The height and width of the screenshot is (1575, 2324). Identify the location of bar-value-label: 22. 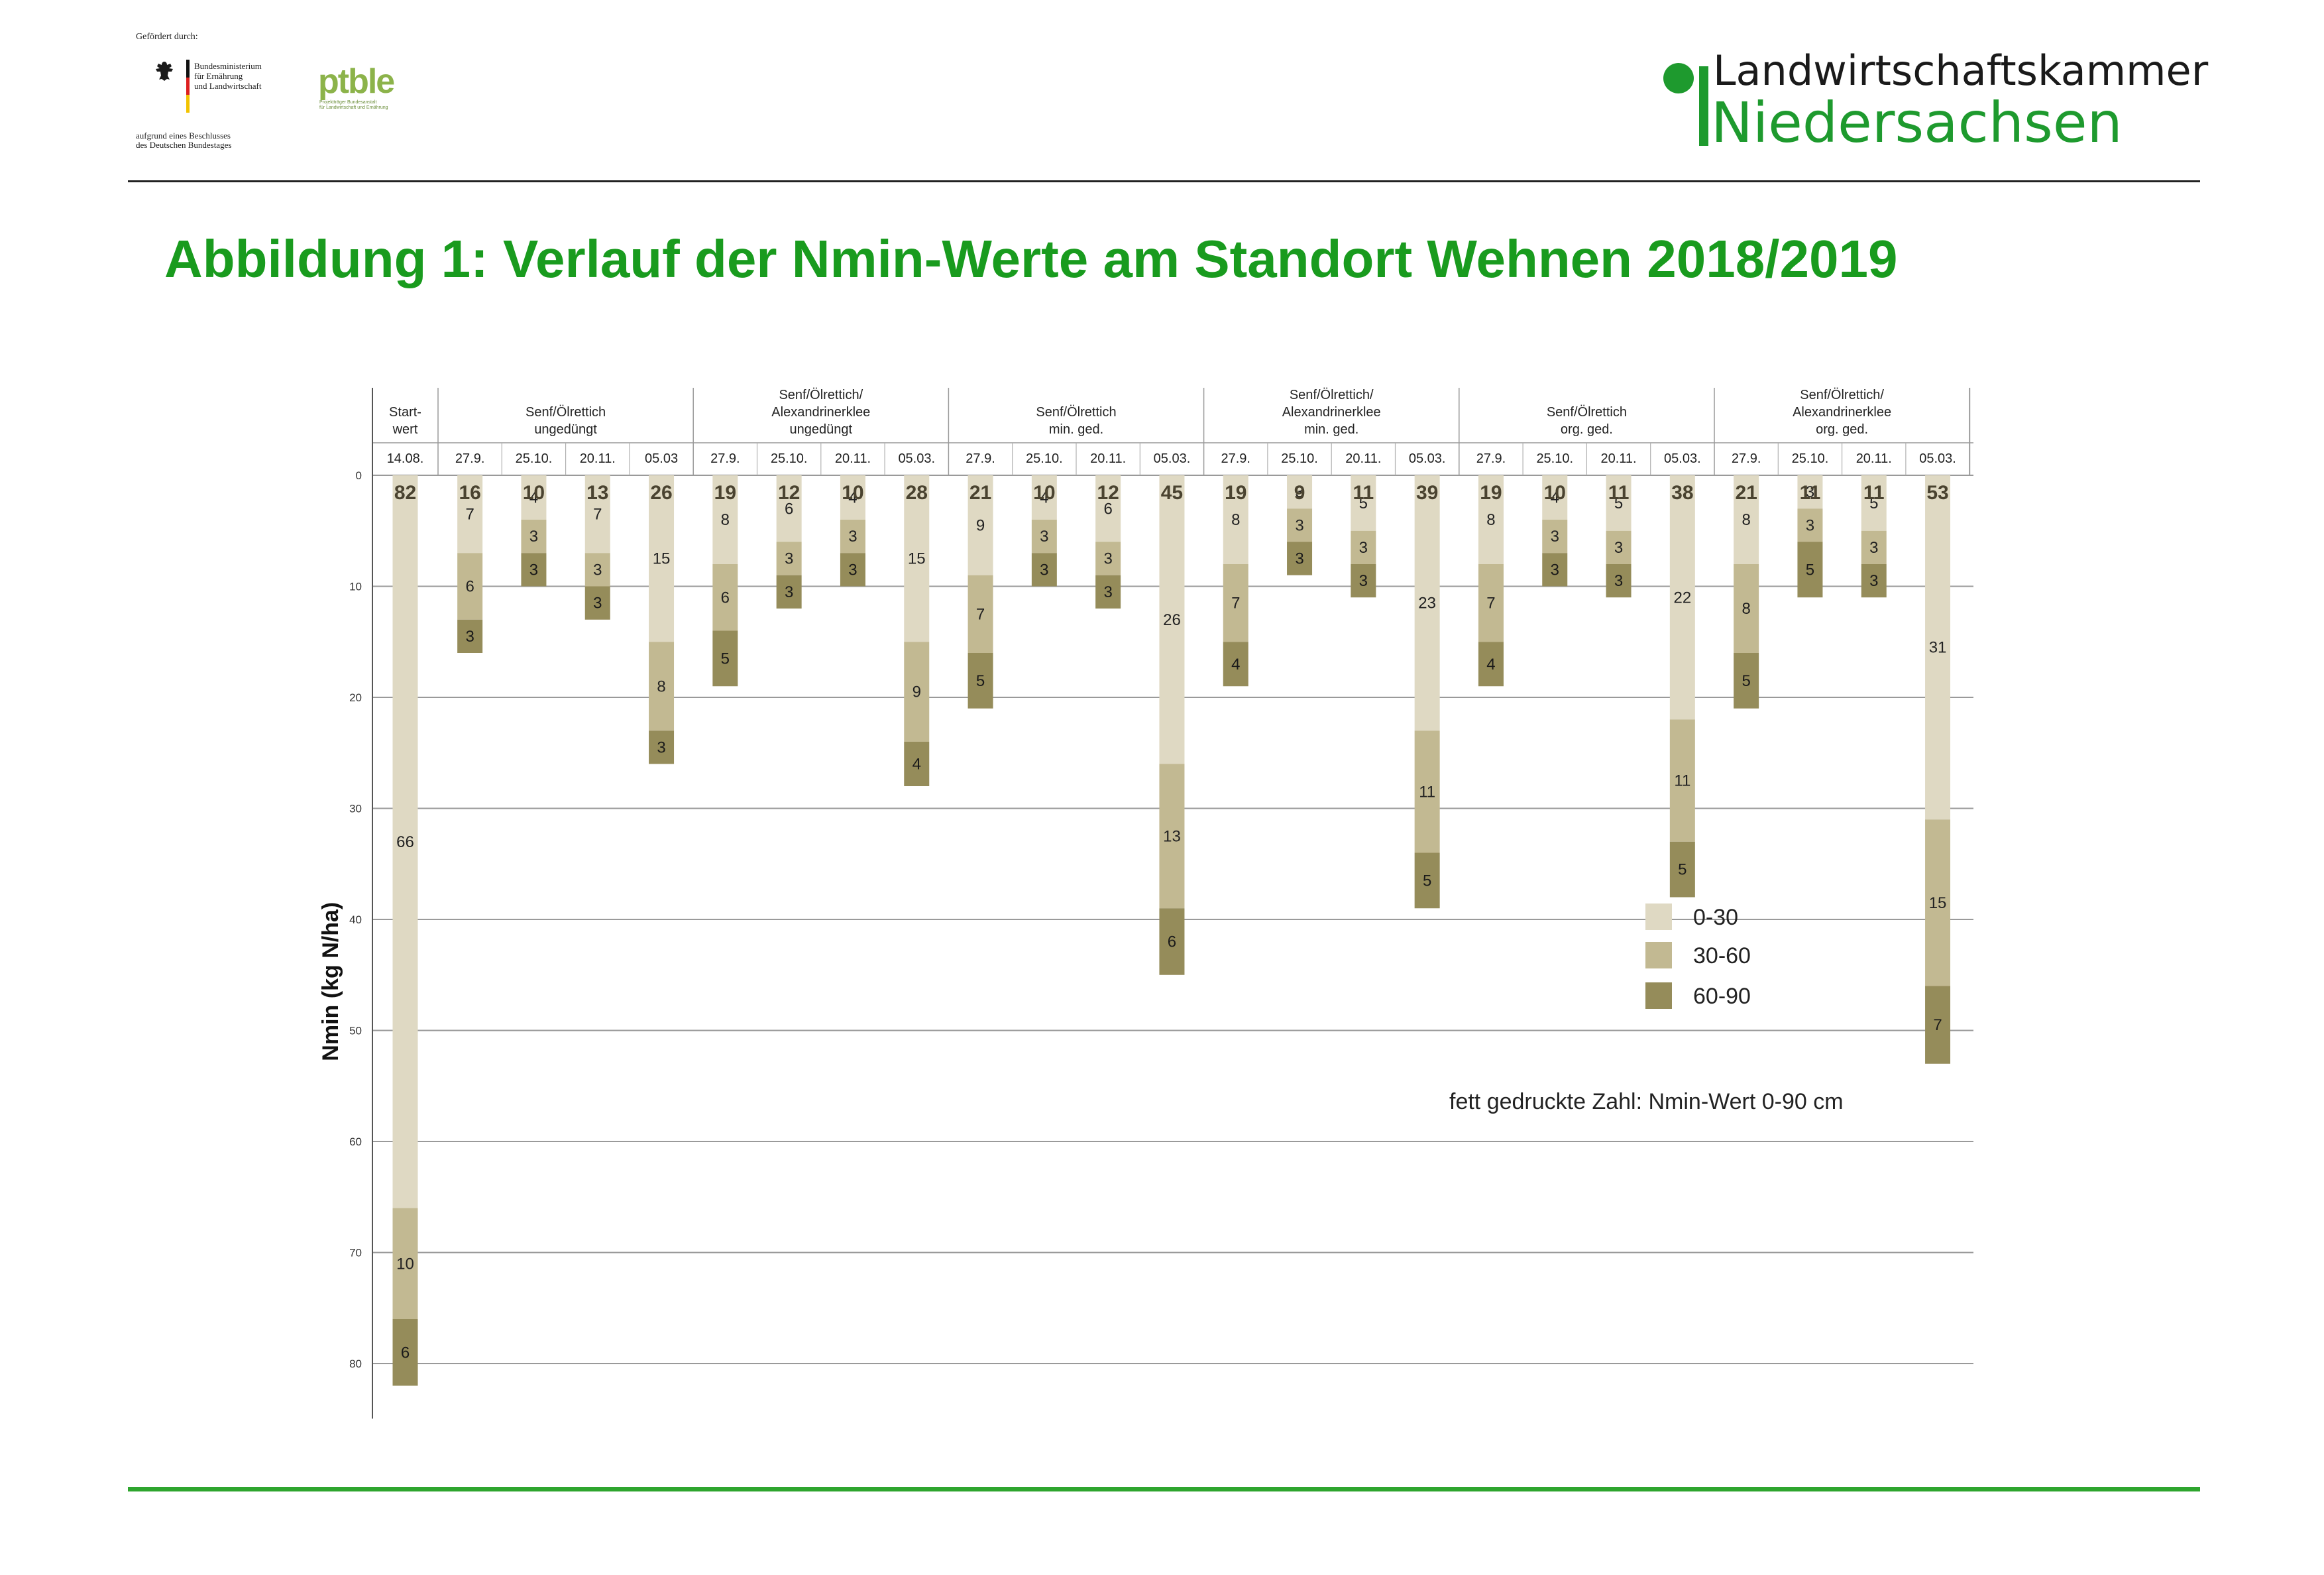
(1682, 598).